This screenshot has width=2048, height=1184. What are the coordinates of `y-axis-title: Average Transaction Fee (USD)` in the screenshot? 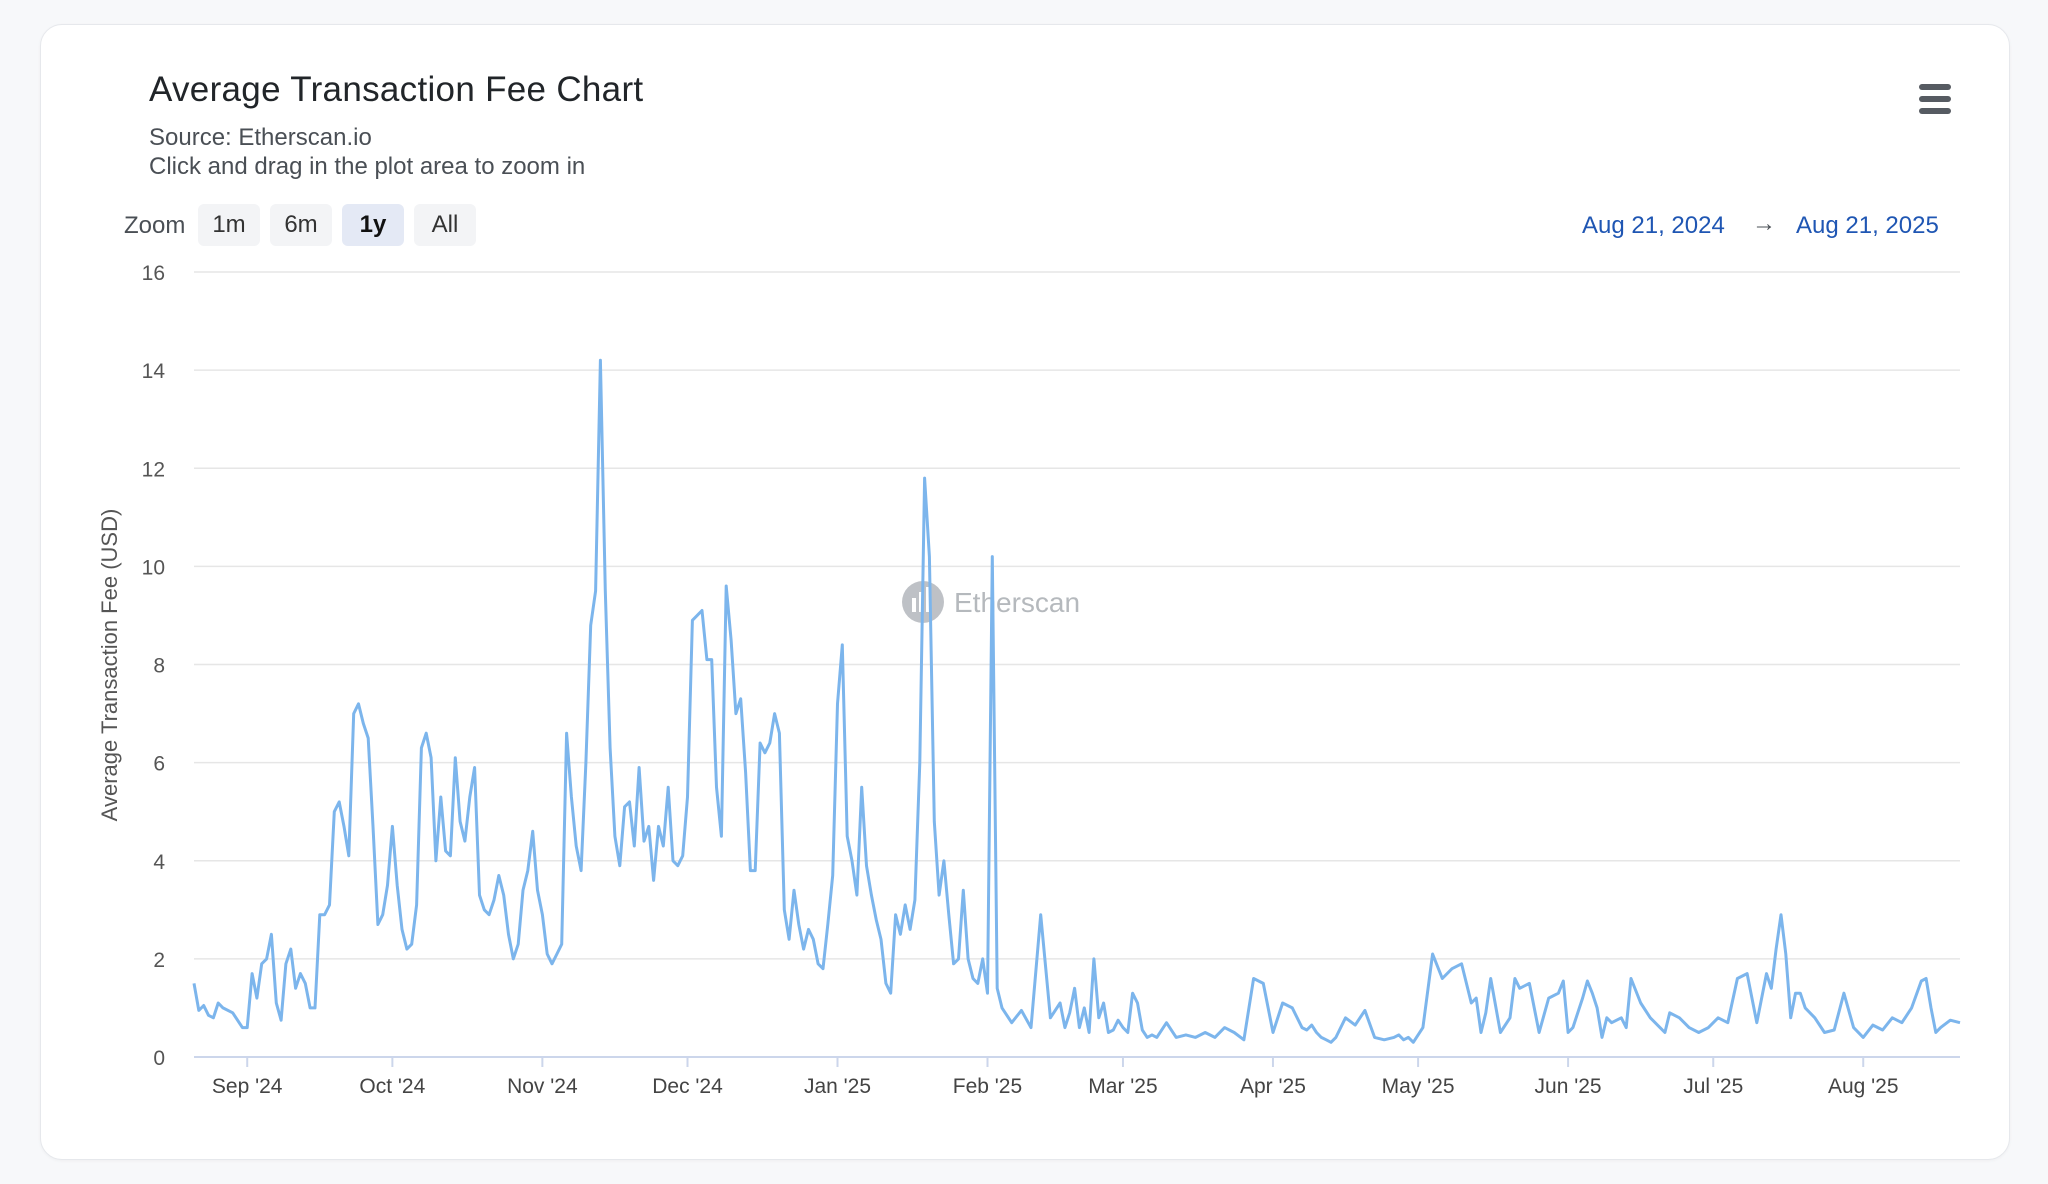 It's located at (109, 665).